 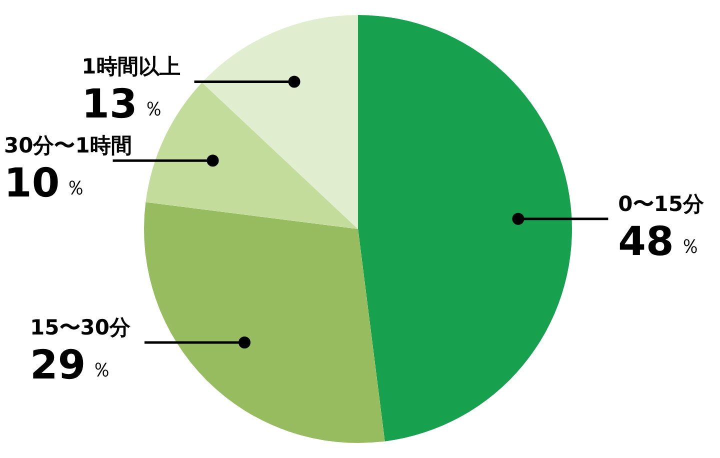 What do you see at coordinates (131, 66) in the screenshot?
I see `slice-label: 1時間以上` at bounding box center [131, 66].